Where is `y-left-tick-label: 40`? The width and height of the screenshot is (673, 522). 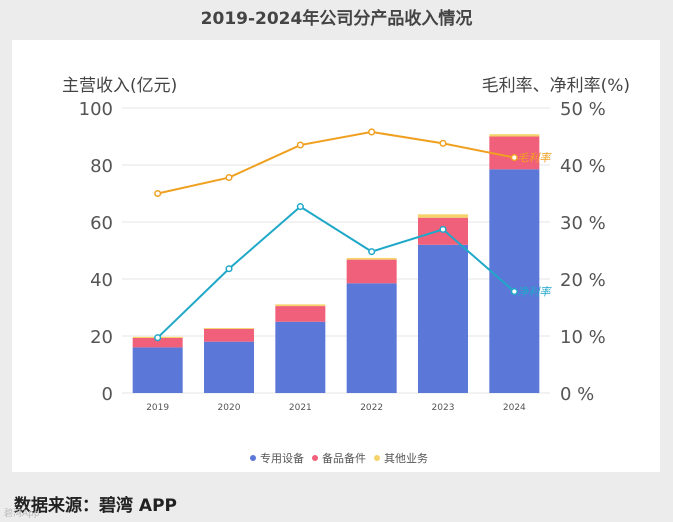
y-left-tick-label: 40 is located at coordinates (101, 280).